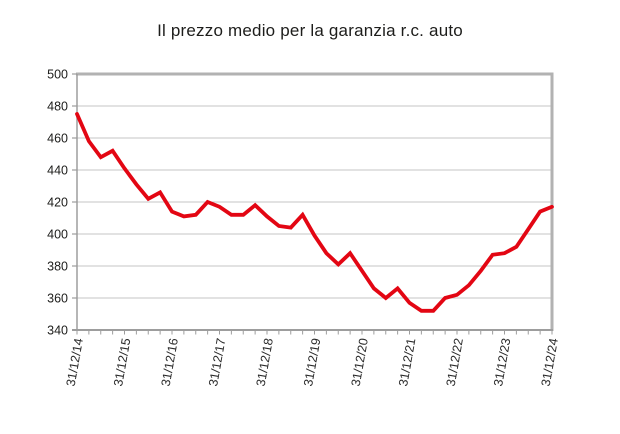  Describe the element at coordinates (122, 362) in the screenshot. I see `x-axis-tick-label: 31/12/15` at that location.